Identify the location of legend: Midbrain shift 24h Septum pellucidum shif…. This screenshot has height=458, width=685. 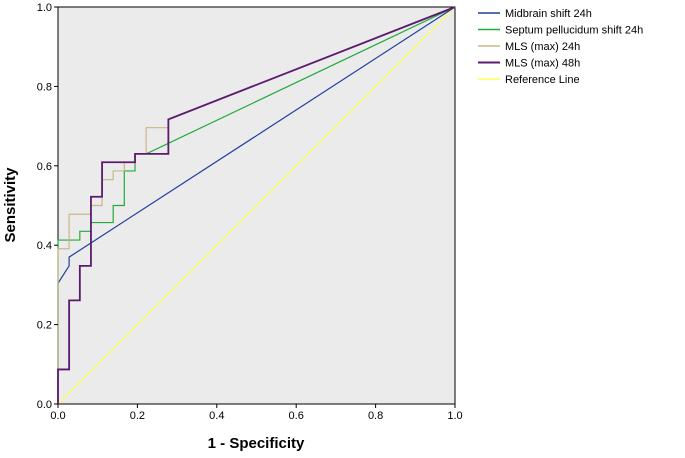
(560, 47).